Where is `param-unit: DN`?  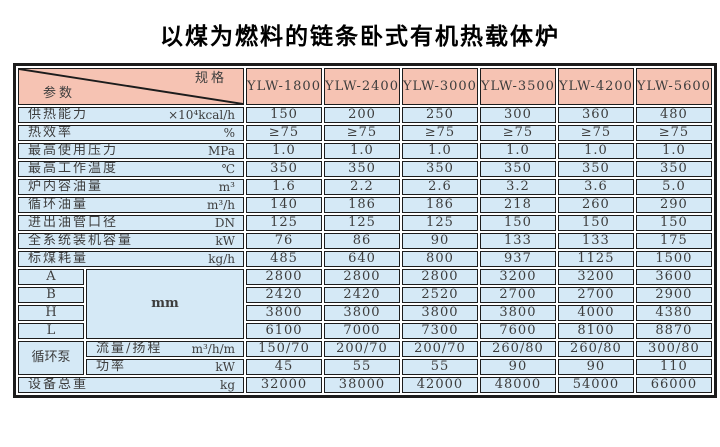 param-unit: DN is located at coordinates (224, 223).